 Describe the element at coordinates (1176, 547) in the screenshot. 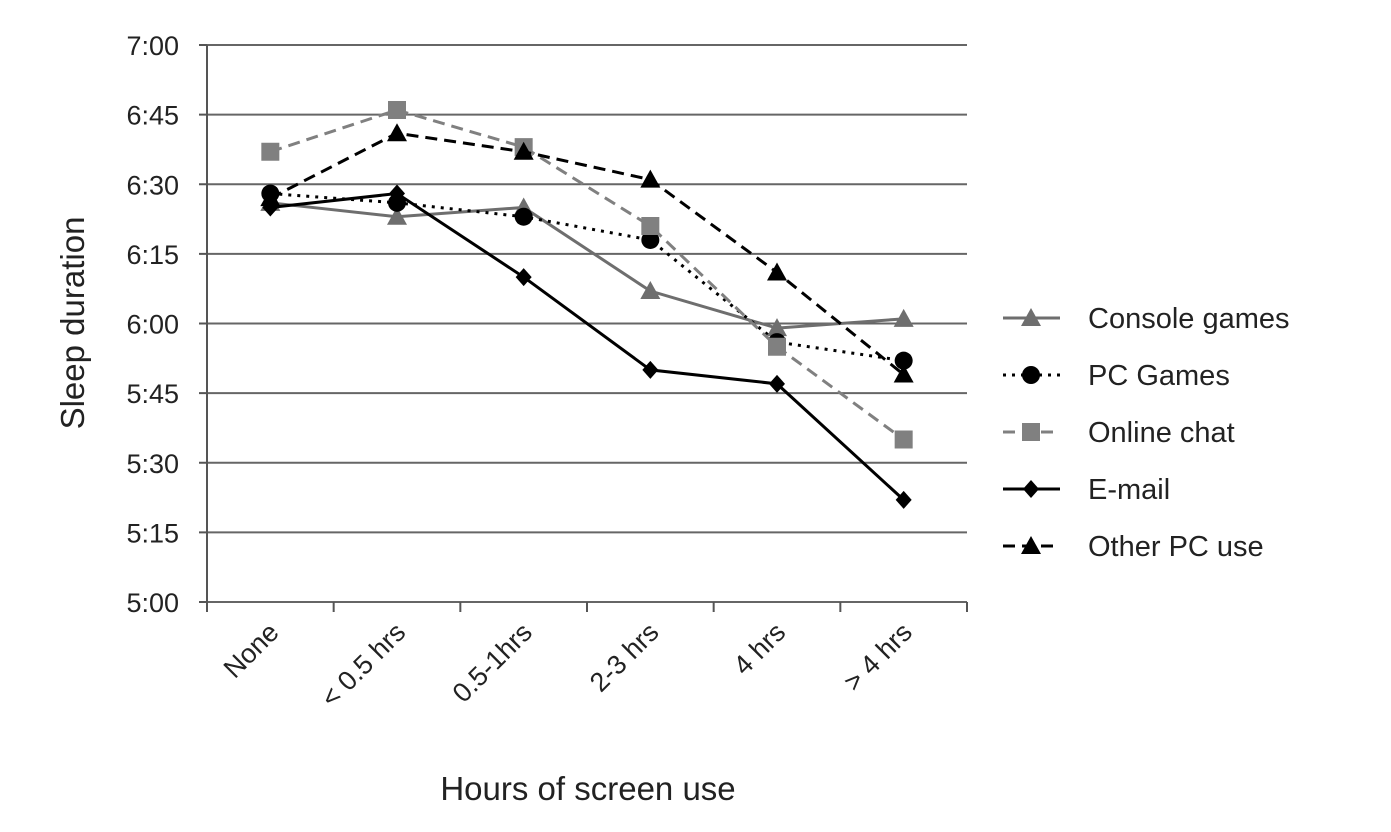

I see `legend-label: Other PC use` at that location.